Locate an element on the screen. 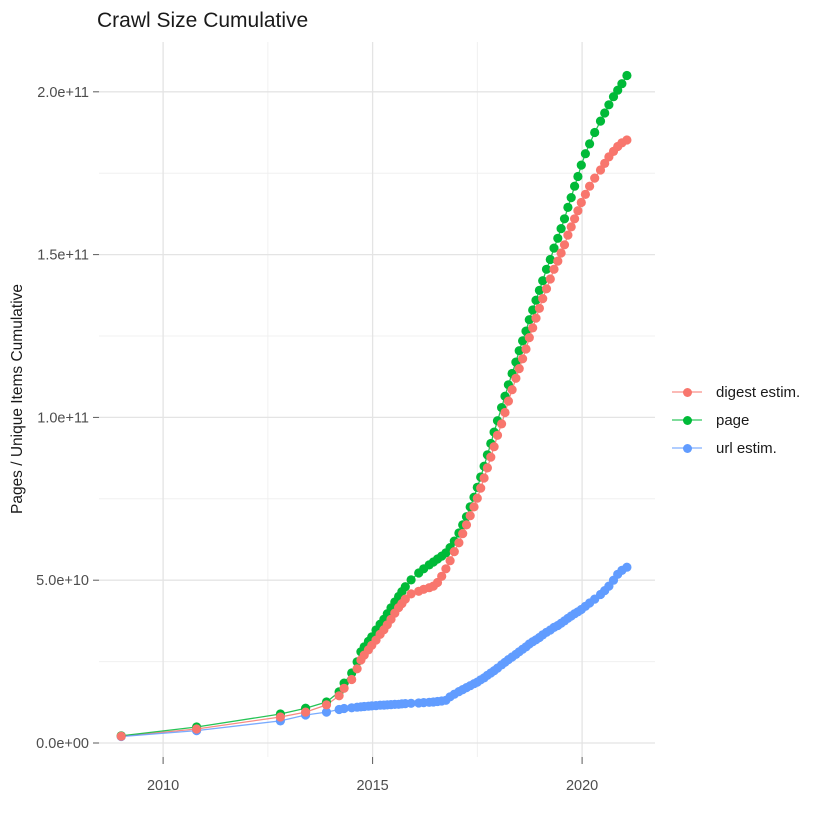  legend-item-url: url estim. is located at coordinates (735, 448).